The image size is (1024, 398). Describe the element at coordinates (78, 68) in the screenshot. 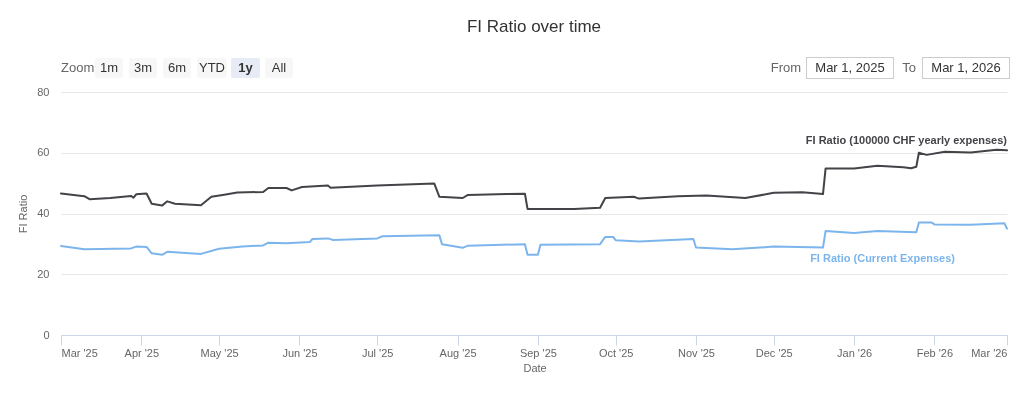

I see `text: Zoom` at that location.